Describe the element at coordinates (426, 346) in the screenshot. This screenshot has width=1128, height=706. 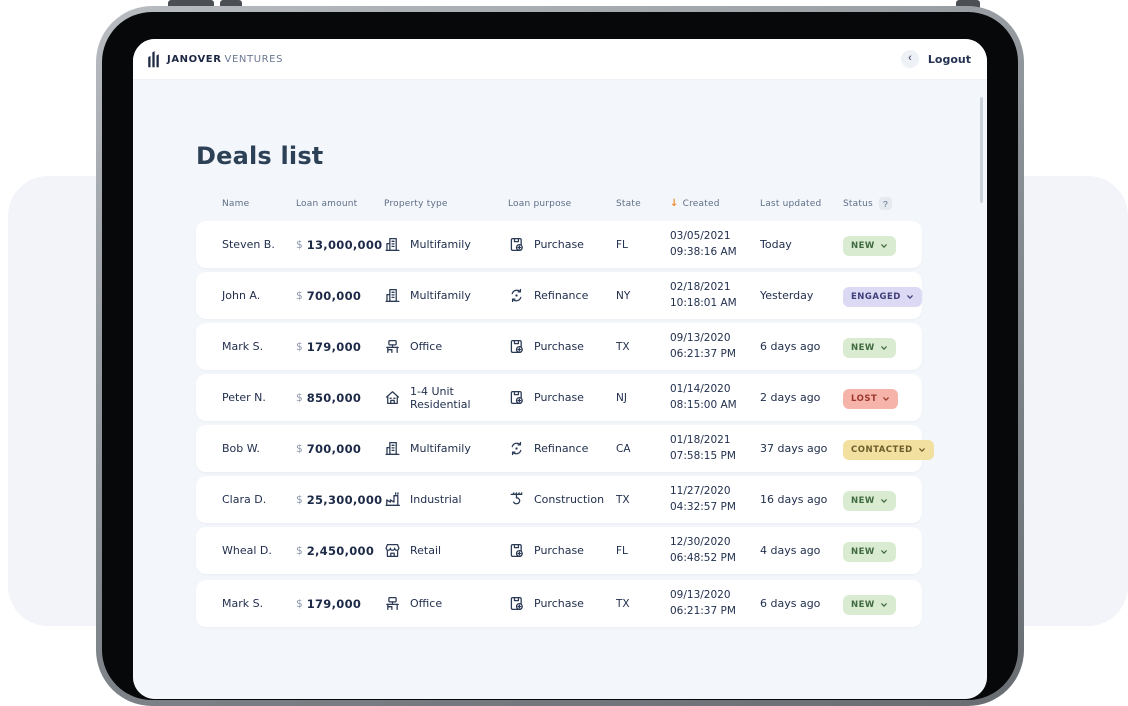
I see `property-type-label: Office` at that location.